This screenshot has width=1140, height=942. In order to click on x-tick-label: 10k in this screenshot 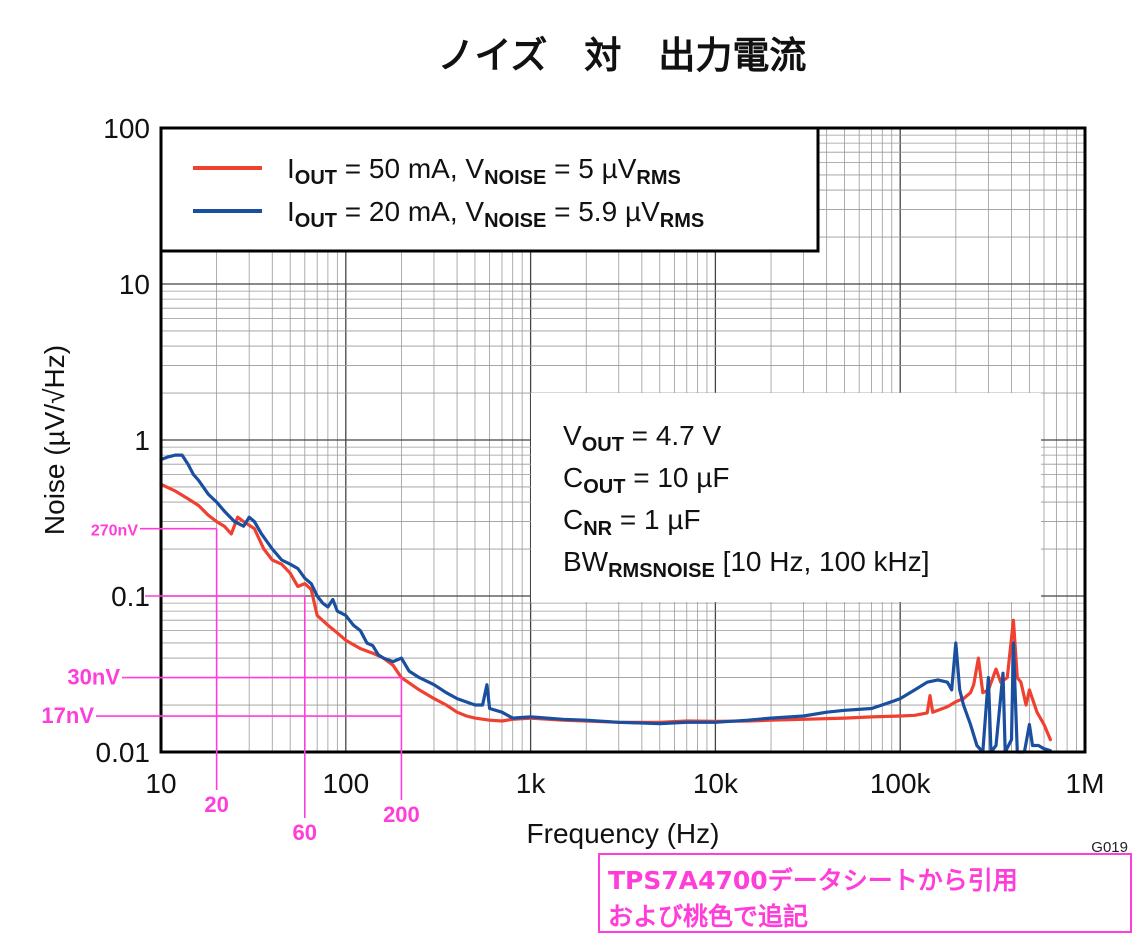, I will do `click(716, 783)`.